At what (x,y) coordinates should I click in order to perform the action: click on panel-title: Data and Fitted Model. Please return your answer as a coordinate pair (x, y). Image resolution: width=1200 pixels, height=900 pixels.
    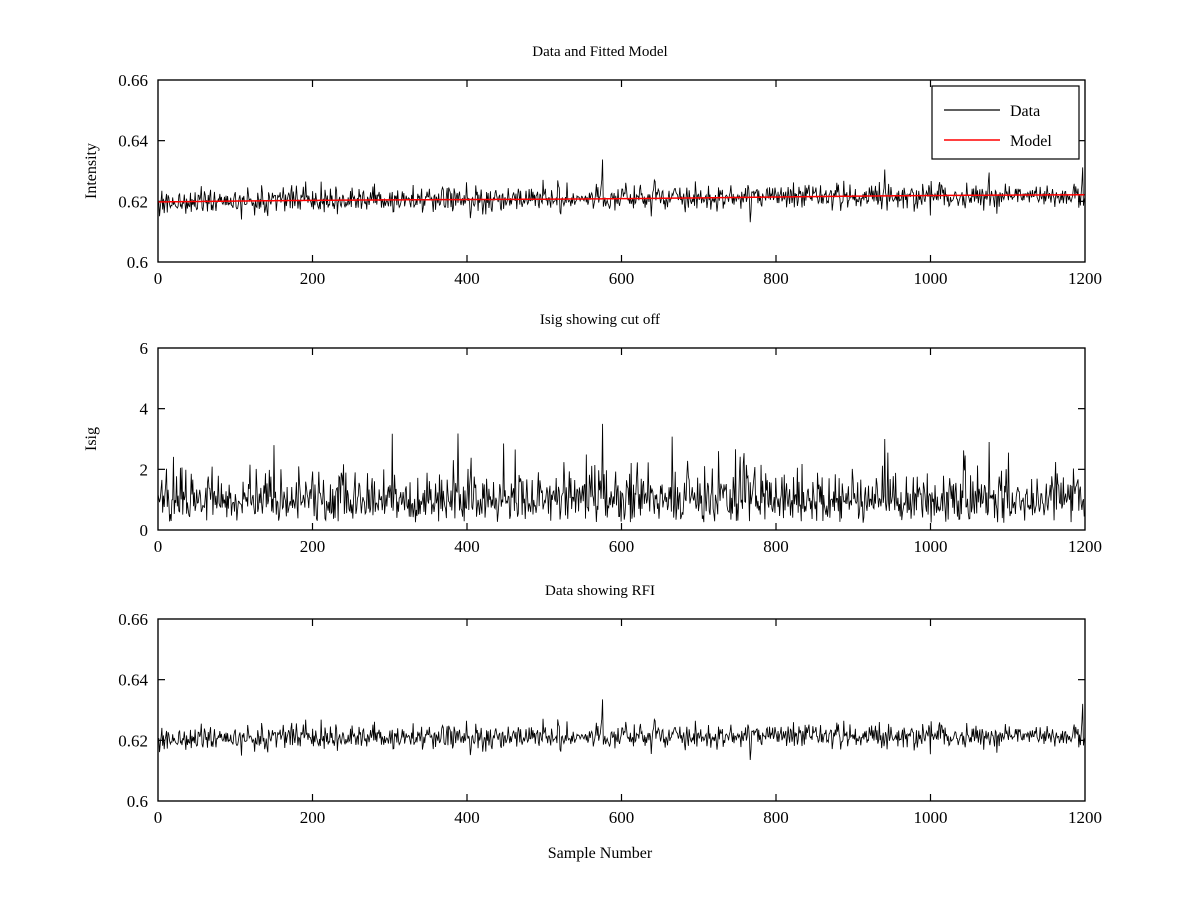
    Looking at the image, I should click on (600, 52).